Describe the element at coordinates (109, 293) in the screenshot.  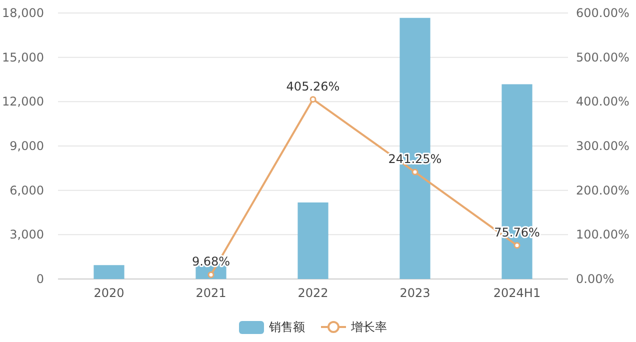
I see `x-tick-label: 2020` at that location.